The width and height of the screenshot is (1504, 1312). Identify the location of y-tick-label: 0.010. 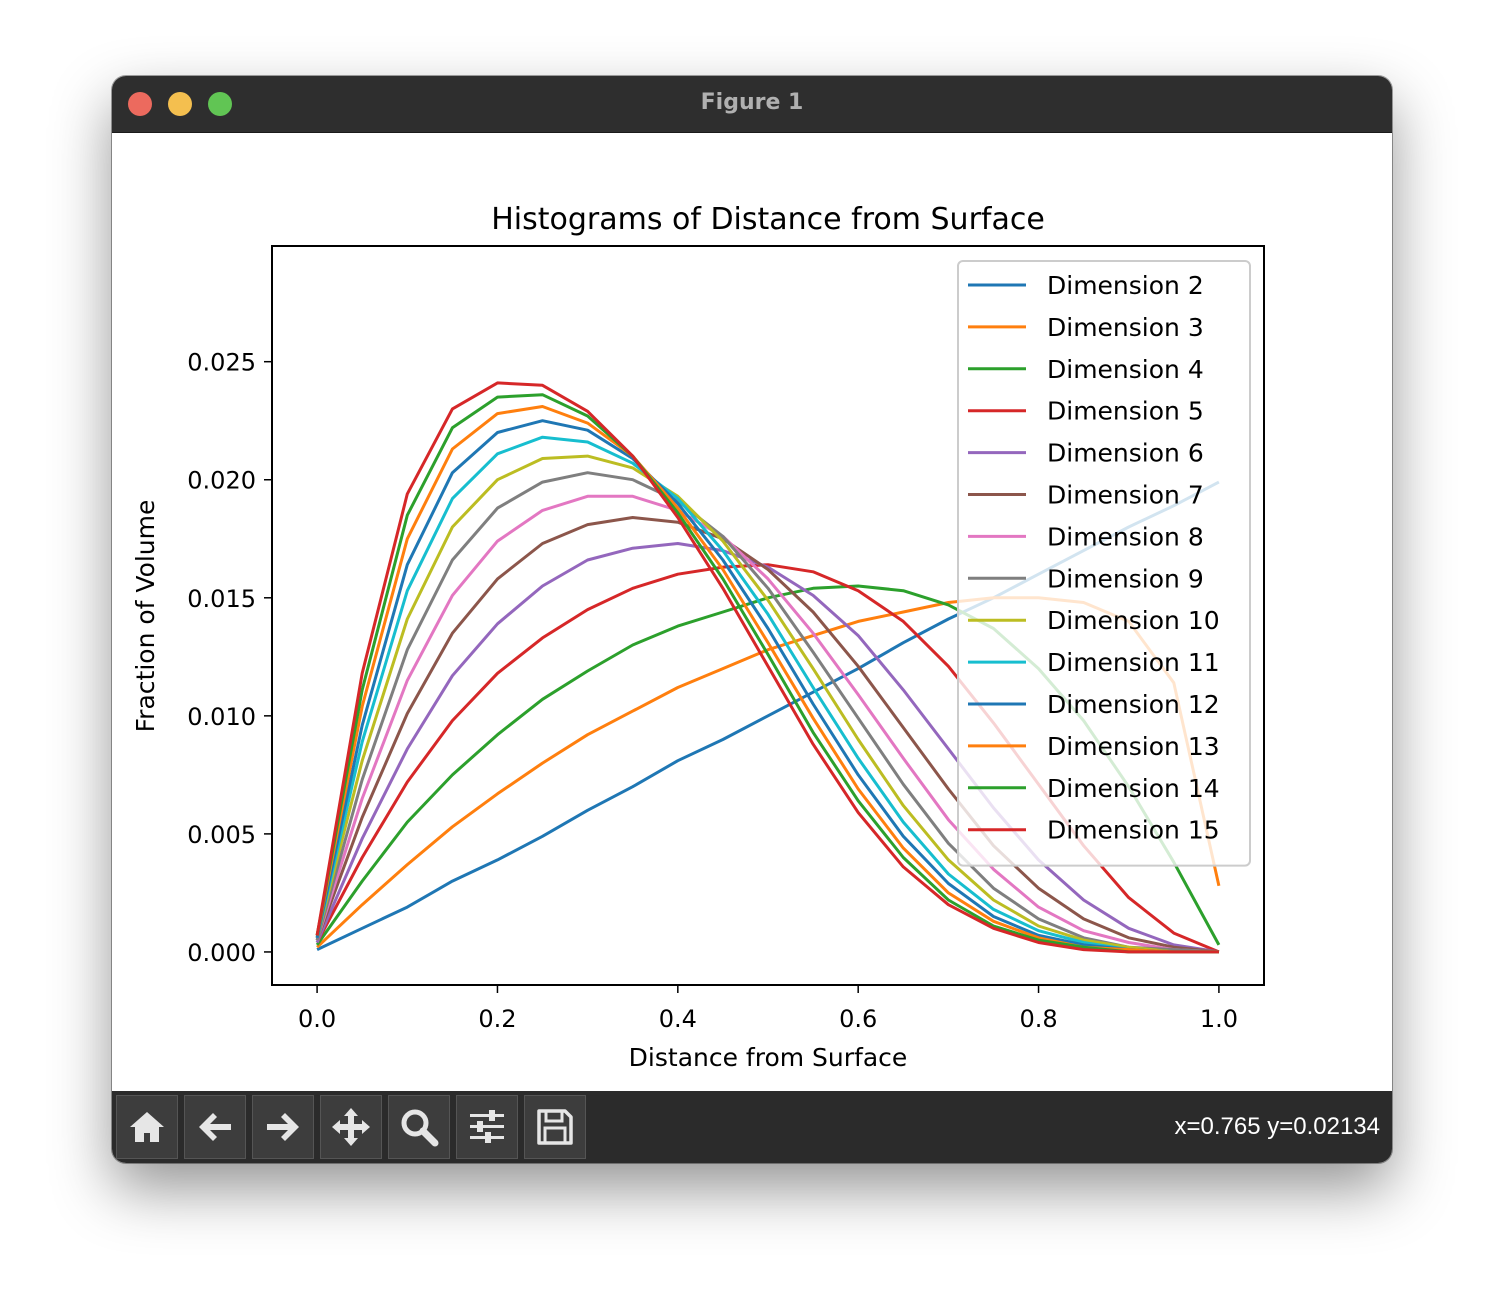
(221, 717).